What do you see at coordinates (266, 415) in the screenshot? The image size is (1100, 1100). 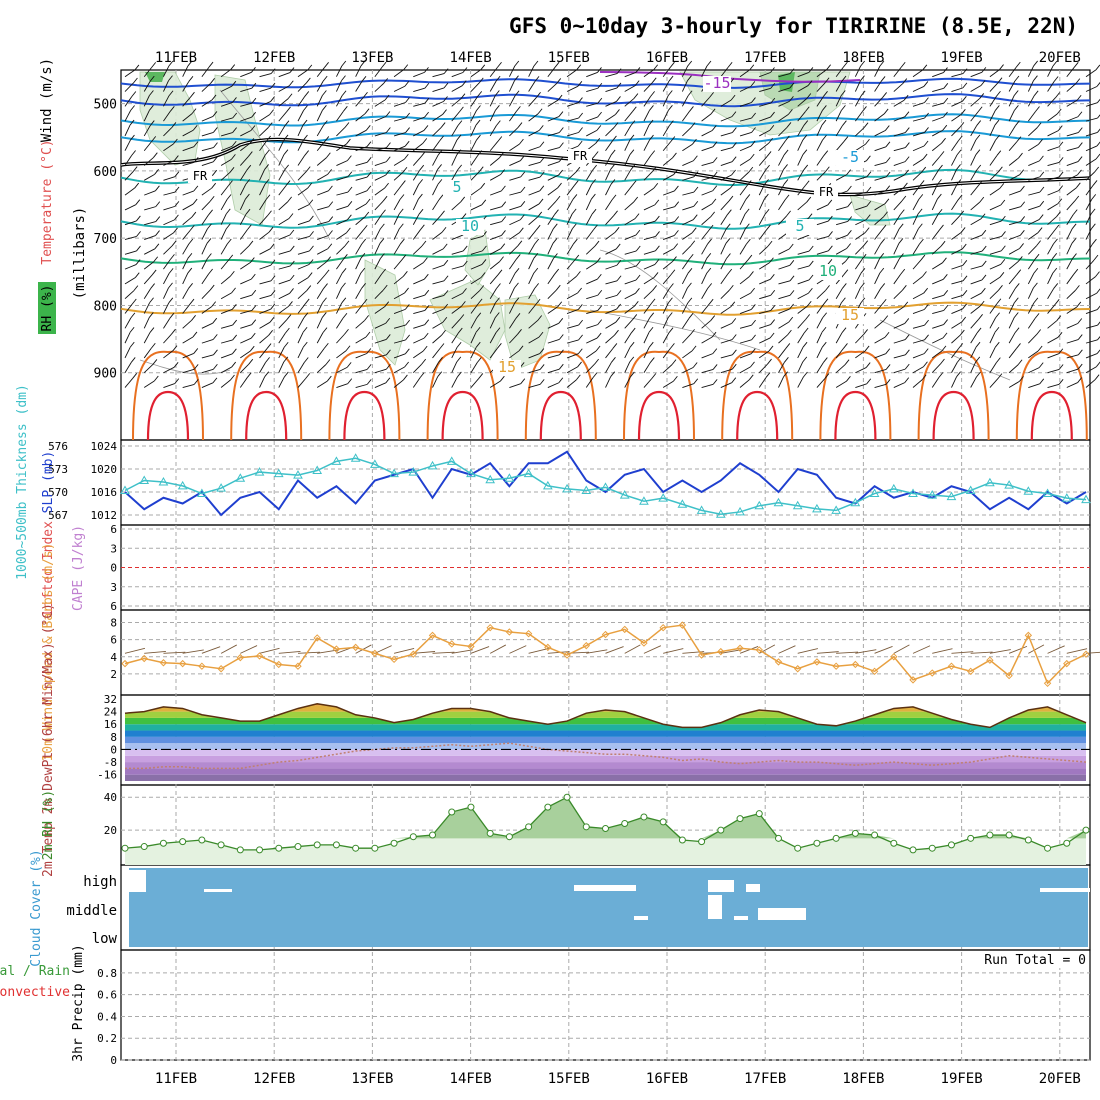 I see `temp-contour-diurnal-hot` at bounding box center [266, 415].